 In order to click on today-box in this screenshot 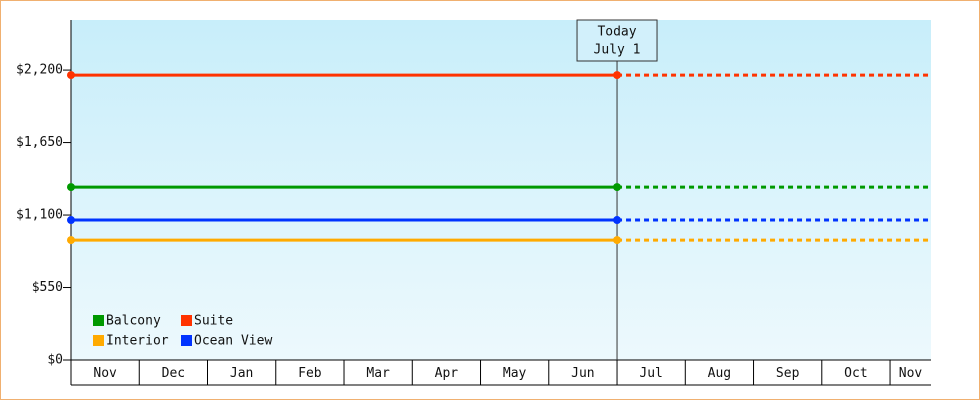, I will do `click(617, 40)`.